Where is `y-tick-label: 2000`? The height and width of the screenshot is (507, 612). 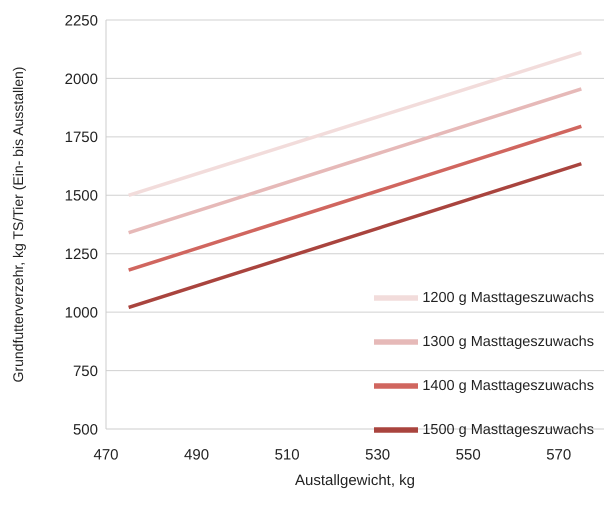 y-tick-label: 2000 is located at coordinates (81, 79).